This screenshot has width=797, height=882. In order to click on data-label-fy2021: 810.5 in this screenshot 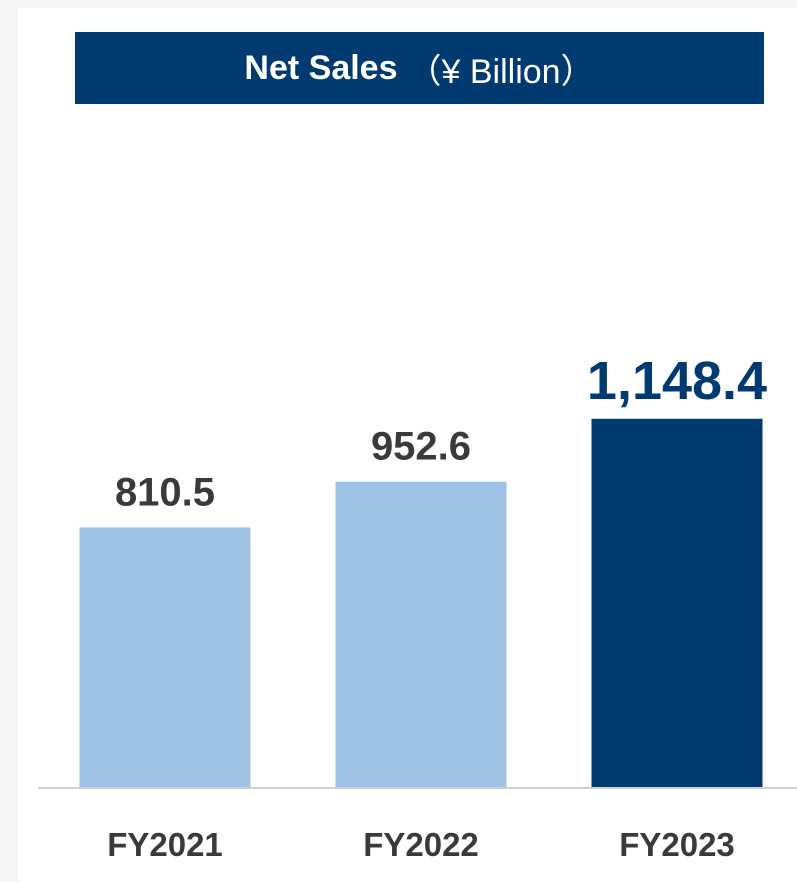, I will do `click(165, 492)`.